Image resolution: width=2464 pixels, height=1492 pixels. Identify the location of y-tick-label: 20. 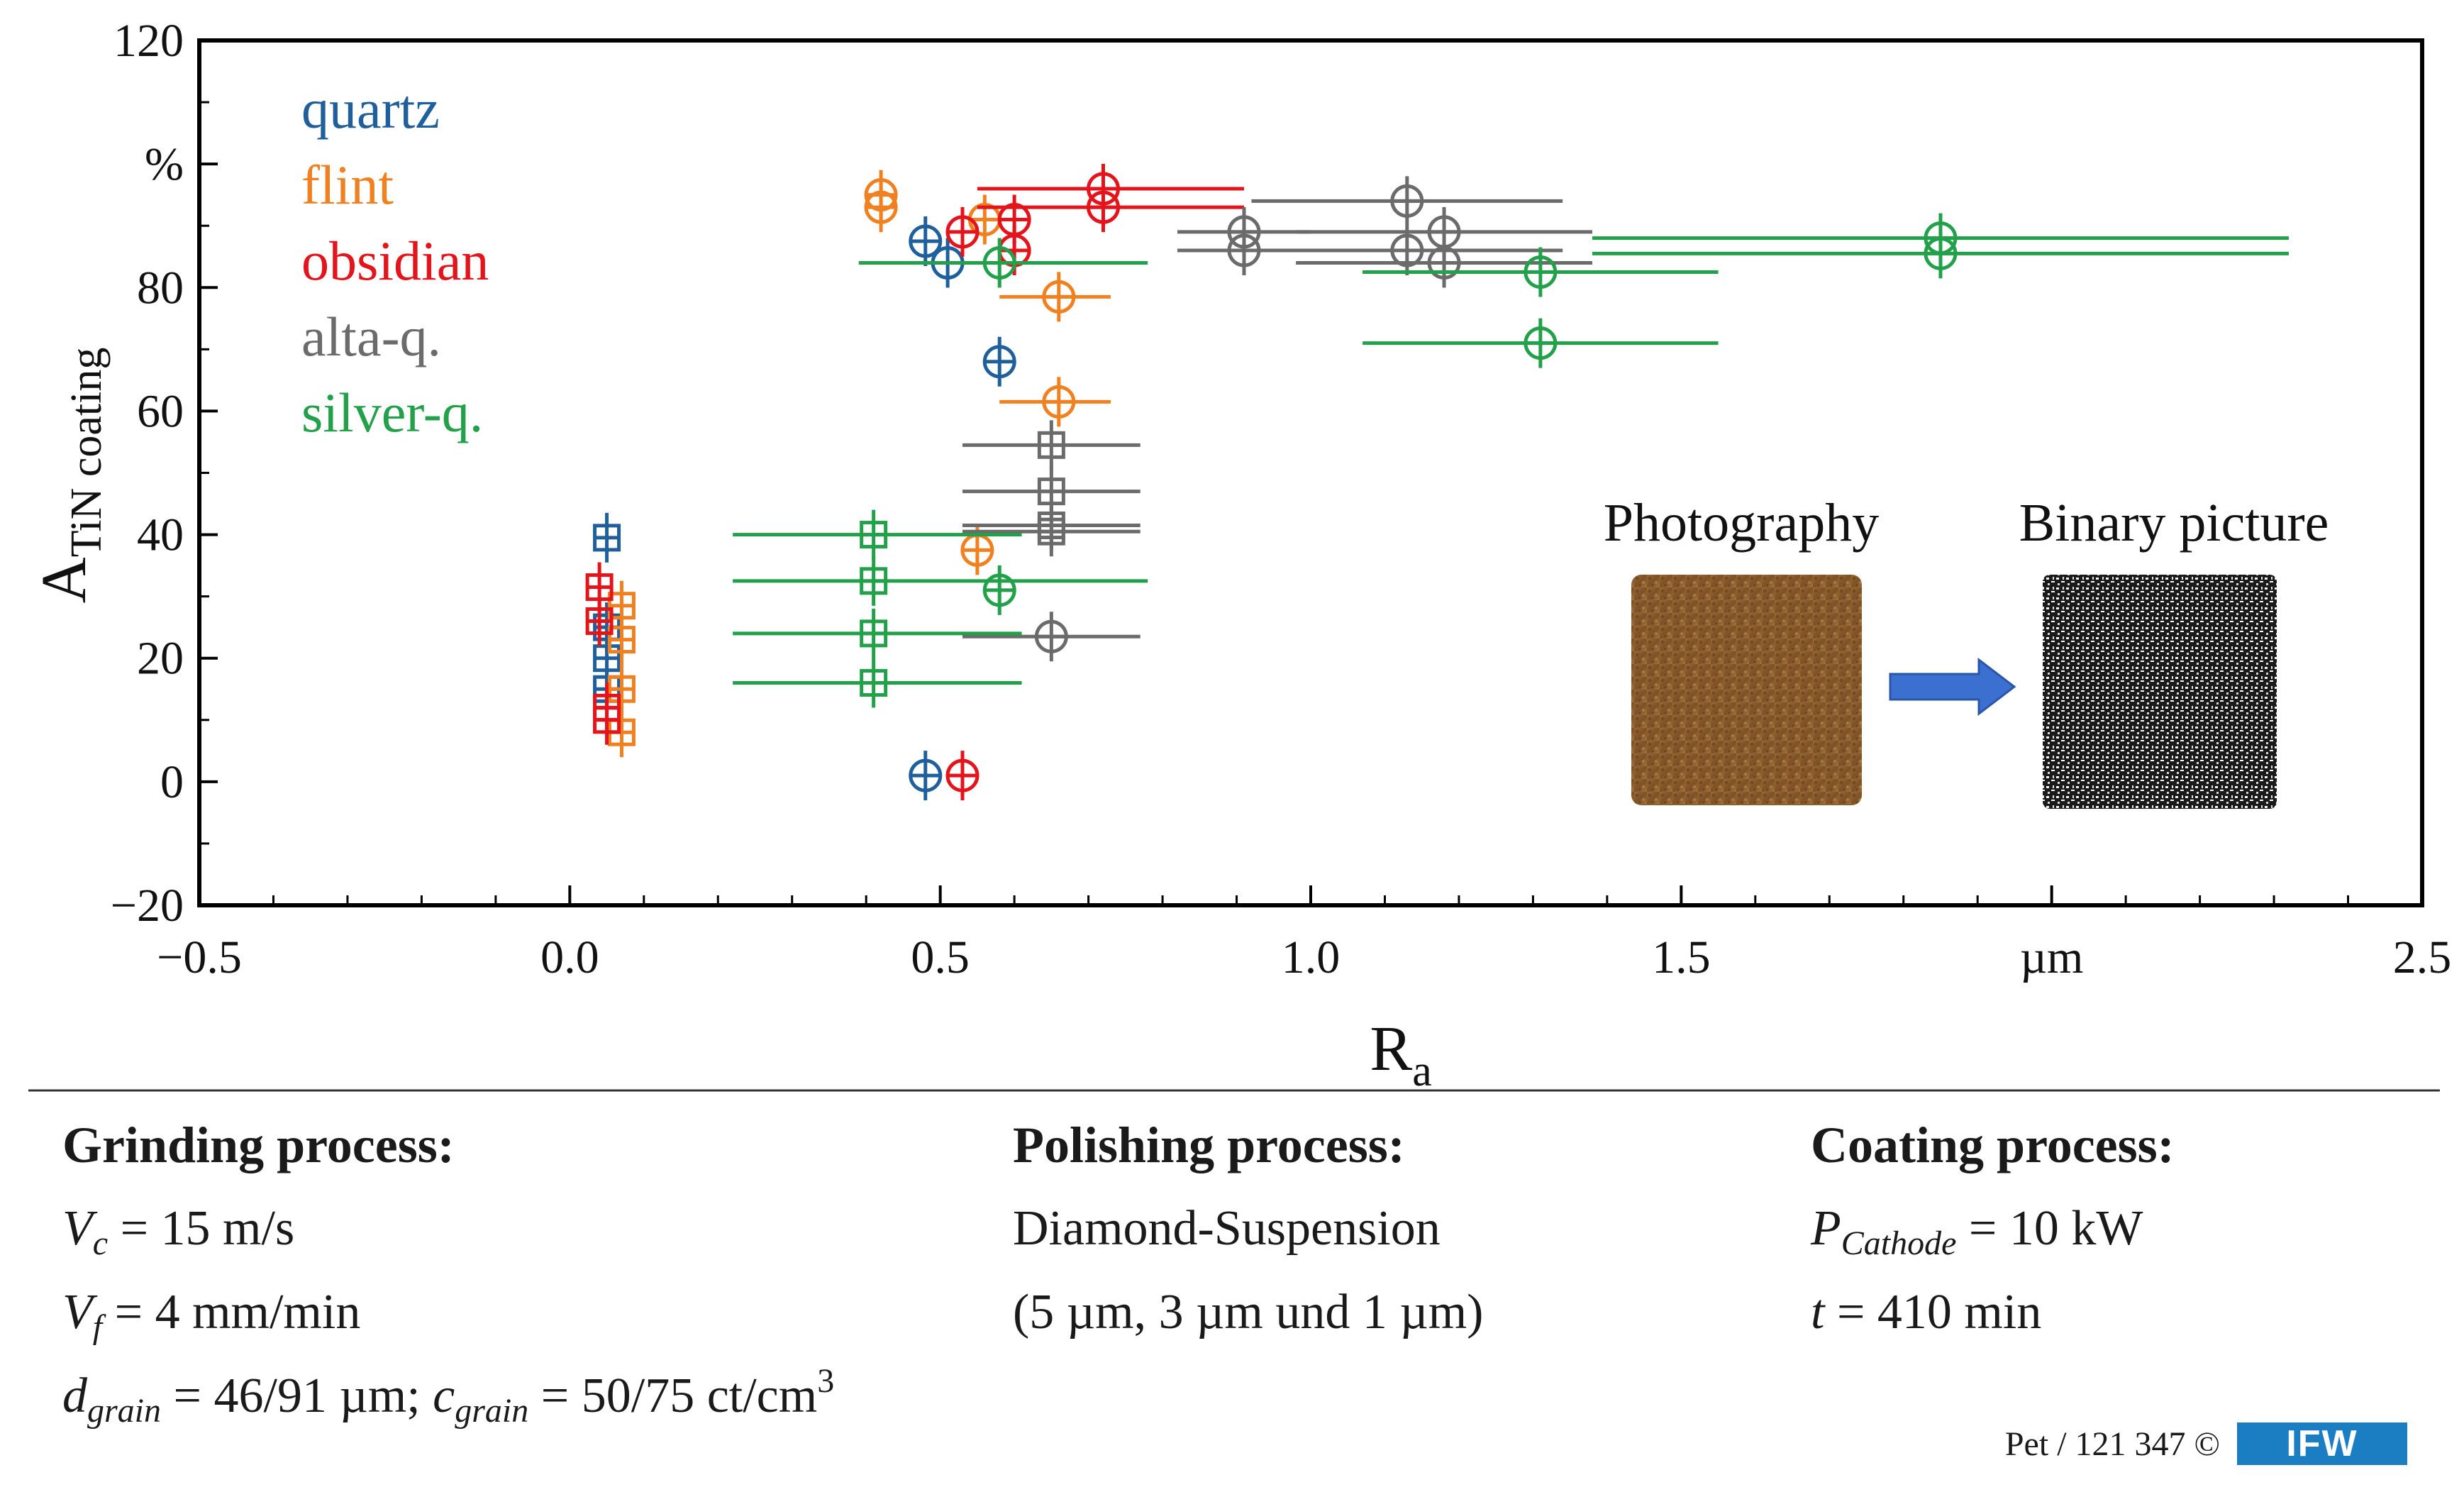
(160, 659).